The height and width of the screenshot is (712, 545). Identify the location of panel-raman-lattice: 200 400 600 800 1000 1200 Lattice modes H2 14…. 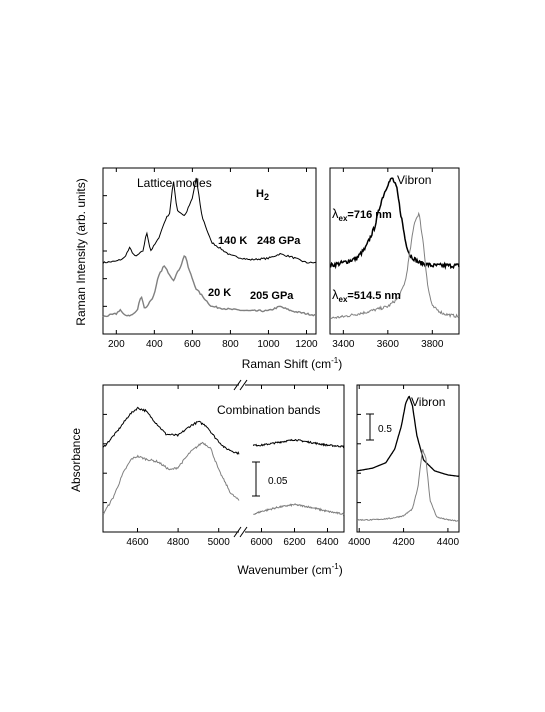
(210, 258).